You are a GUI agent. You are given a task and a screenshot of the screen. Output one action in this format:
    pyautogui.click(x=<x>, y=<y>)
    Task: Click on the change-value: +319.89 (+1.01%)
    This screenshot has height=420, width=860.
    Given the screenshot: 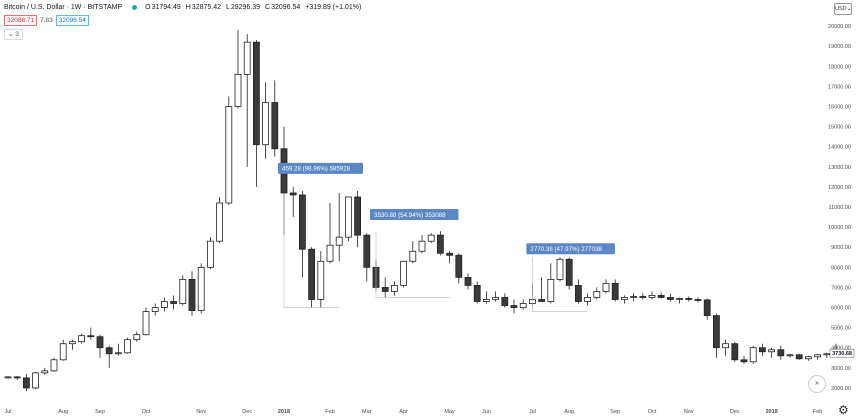 What is the action you would take?
    pyautogui.click(x=333, y=7)
    